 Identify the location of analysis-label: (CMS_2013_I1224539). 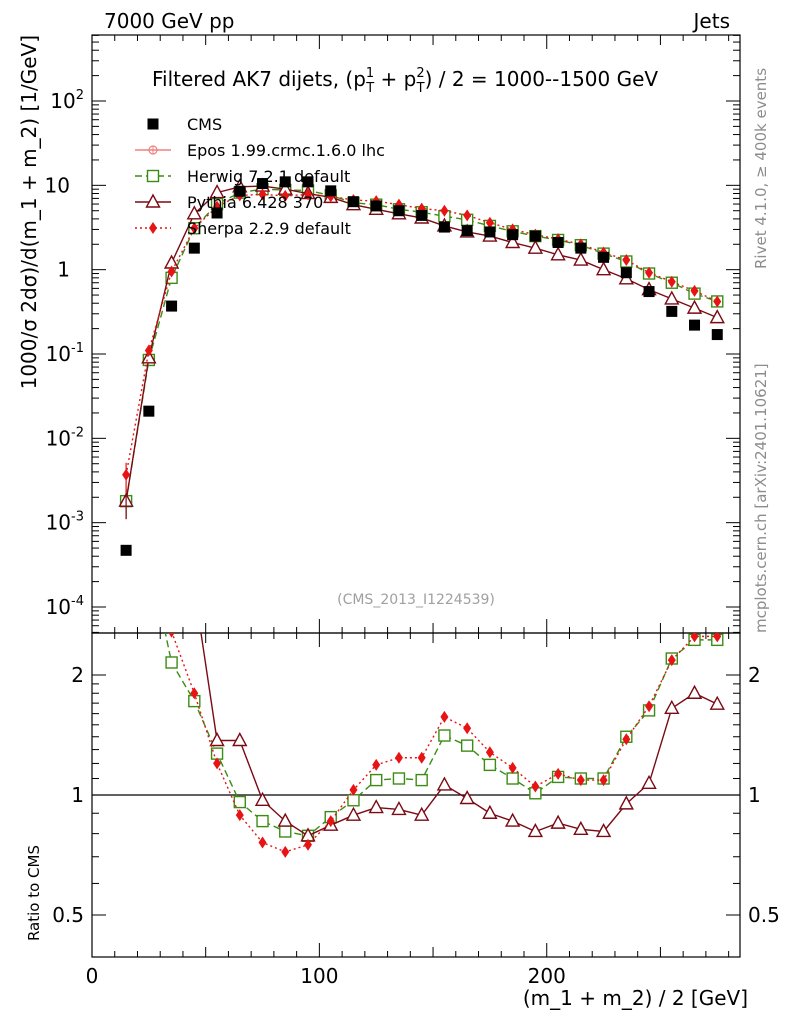
(416, 600).